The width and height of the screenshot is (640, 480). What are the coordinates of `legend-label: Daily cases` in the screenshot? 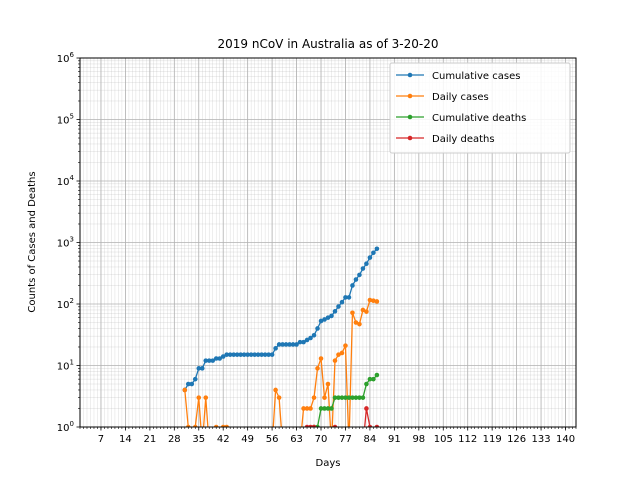 It's located at (460, 97).